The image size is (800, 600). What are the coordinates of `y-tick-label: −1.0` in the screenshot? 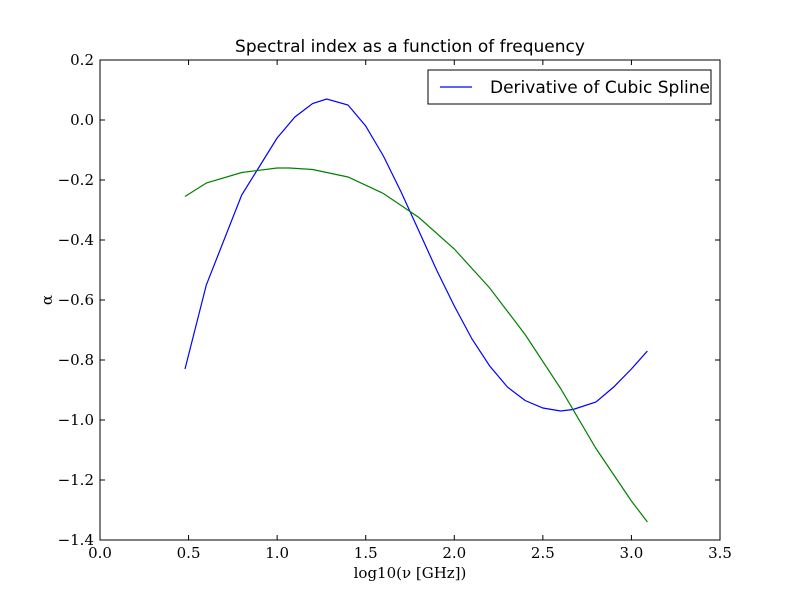 It's located at (76, 420).